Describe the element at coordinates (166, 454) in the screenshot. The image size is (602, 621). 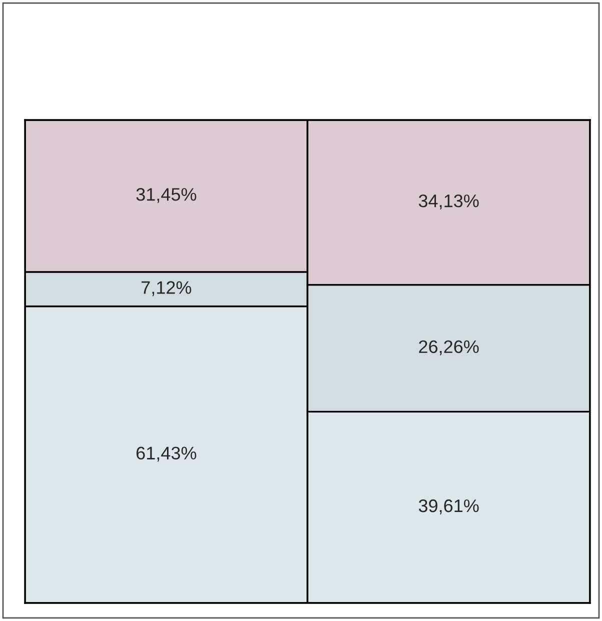
I see `data-label: 61,43%` at that location.